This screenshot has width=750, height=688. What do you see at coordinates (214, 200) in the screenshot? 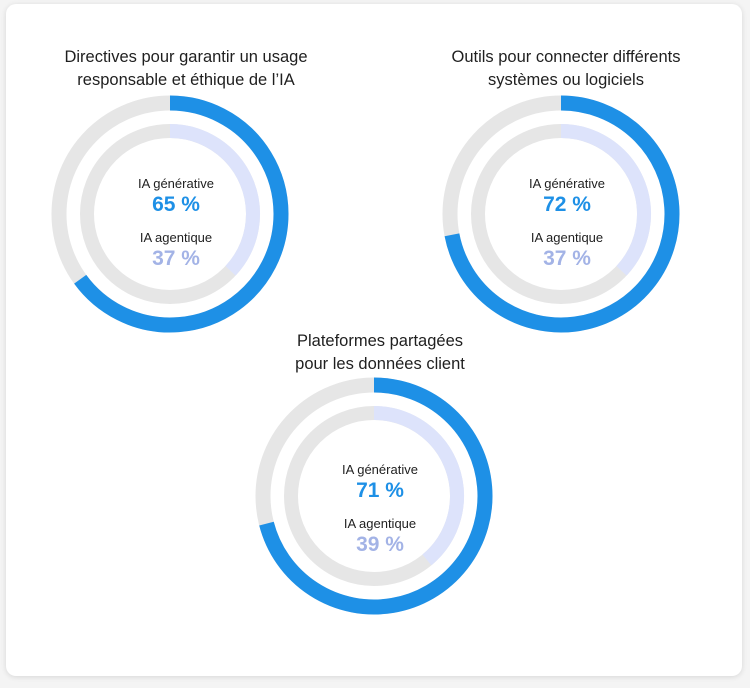
I see `chart-1-ag-arc` at bounding box center [214, 200].